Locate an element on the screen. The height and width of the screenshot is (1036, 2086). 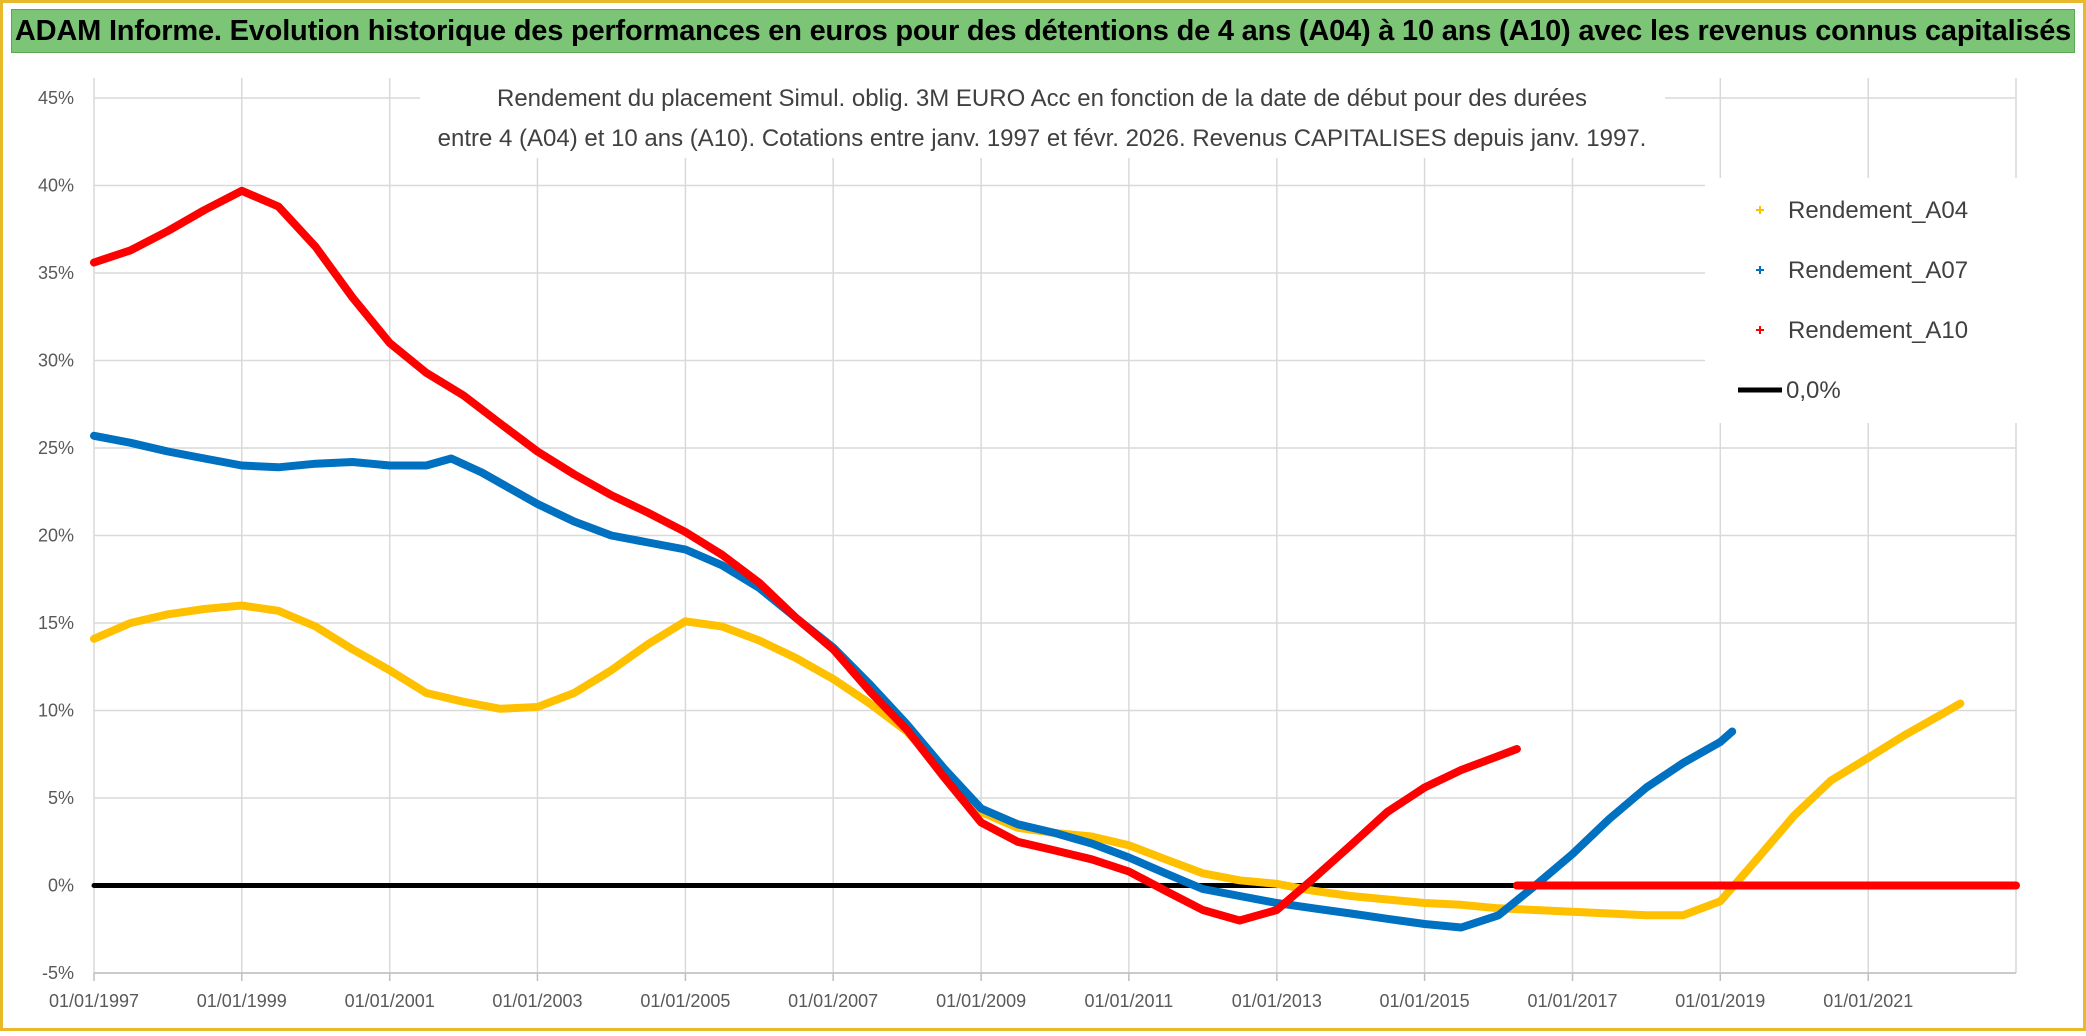
chart-title-background is located at coordinates (1042, 116).